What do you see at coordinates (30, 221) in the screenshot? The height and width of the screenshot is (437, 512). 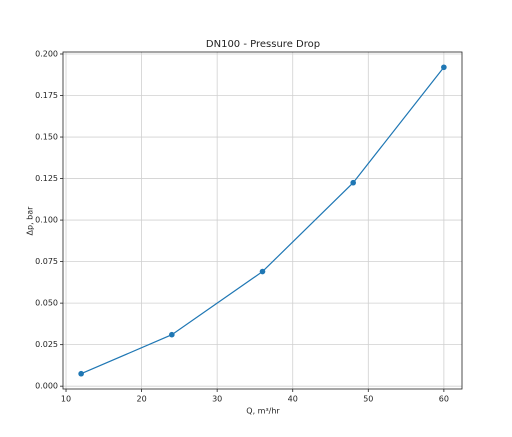 I see `y-axis-label: Δp, bar` at bounding box center [30, 221].